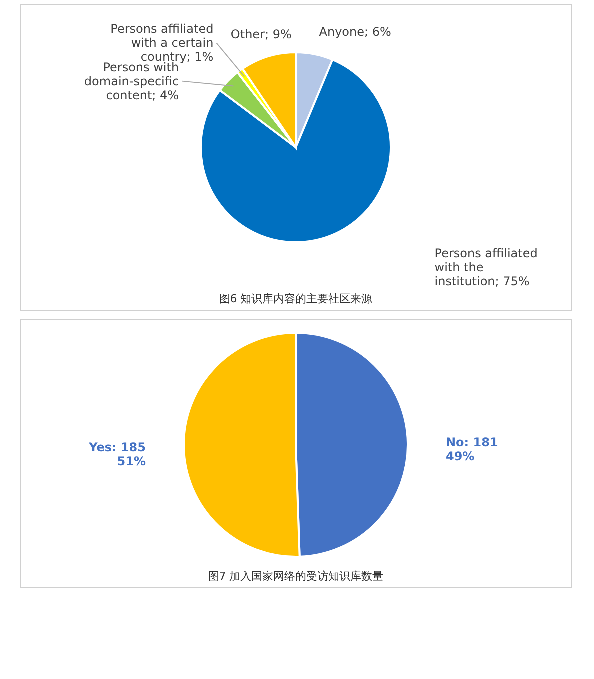  What do you see at coordinates (117, 454) in the screenshot?
I see `slice-label: Yes: 185 51%` at bounding box center [117, 454].